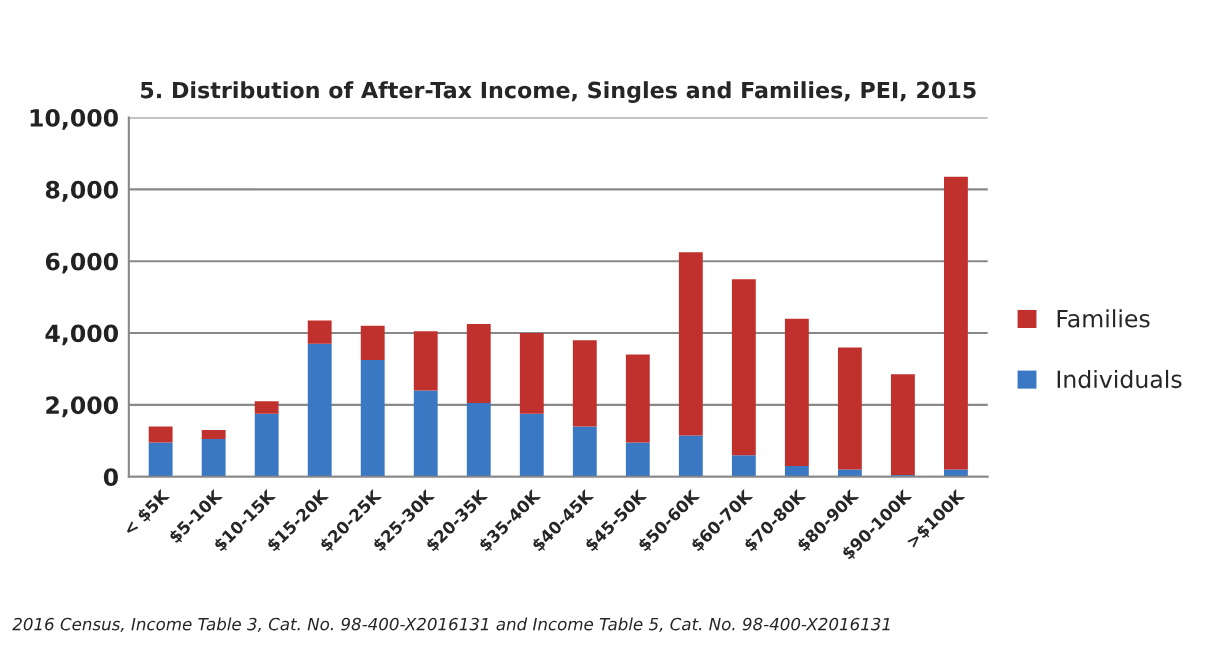 The height and width of the screenshot is (653, 1227). I want to click on legend-label: Individuals, so click(1119, 379).